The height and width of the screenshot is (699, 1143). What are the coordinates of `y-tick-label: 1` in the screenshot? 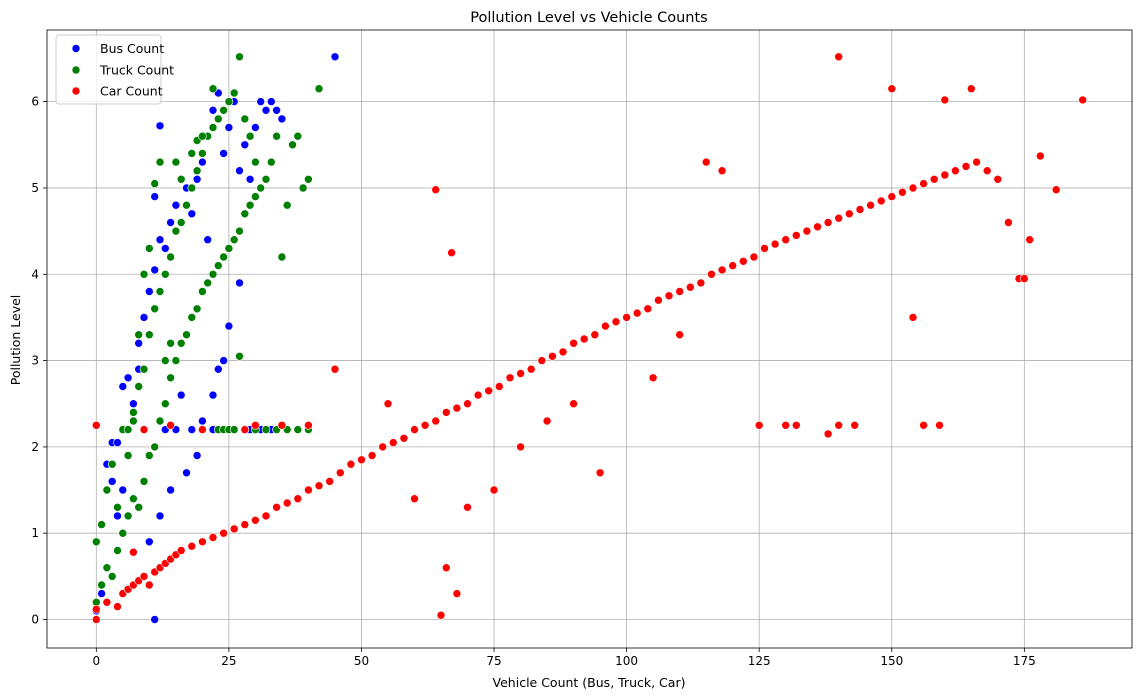 It's located at (35, 533).